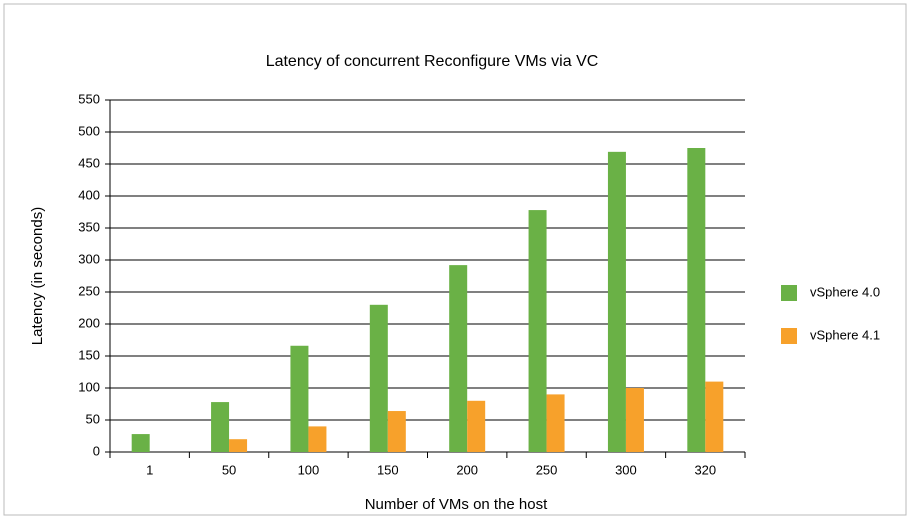 This screenshot has height=520, width=911. I want to click on legend-label: vSphere 4.1, so click(845, 334).